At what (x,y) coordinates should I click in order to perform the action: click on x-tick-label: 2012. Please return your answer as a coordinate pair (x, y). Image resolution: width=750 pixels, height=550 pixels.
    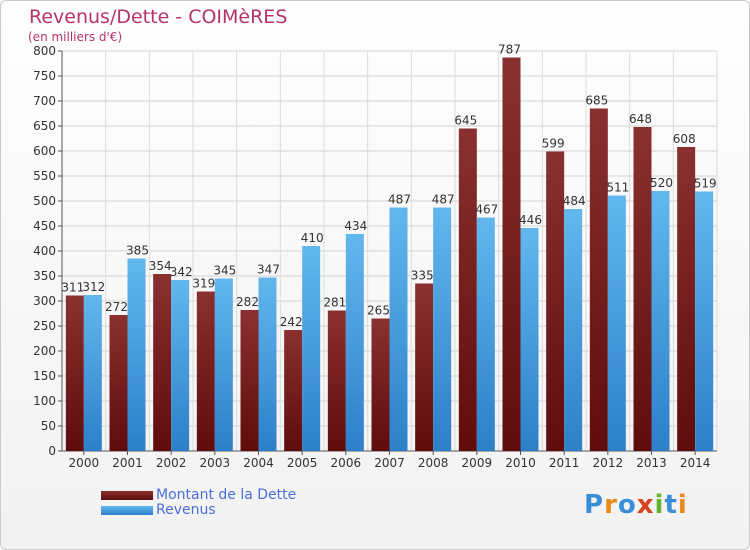
    Looking at the image, I should click on (608, 463).